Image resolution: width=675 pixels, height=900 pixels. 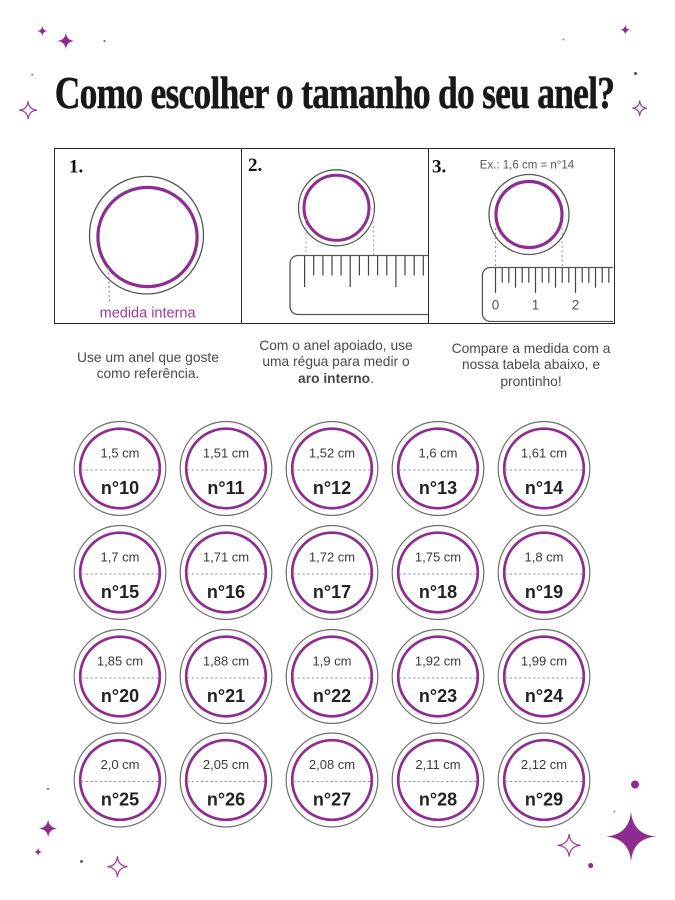 I want to click on svg-text: n°23, so click(x=438, y=696).